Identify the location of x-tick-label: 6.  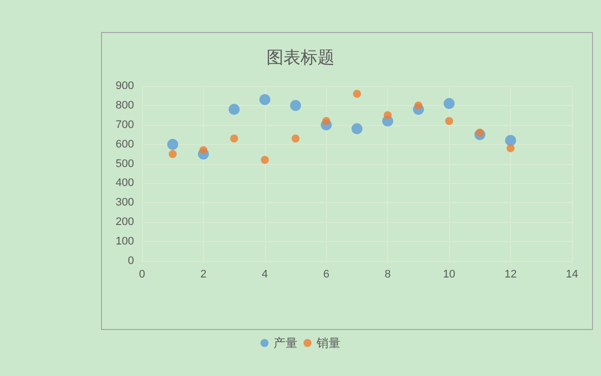
(326, 274).